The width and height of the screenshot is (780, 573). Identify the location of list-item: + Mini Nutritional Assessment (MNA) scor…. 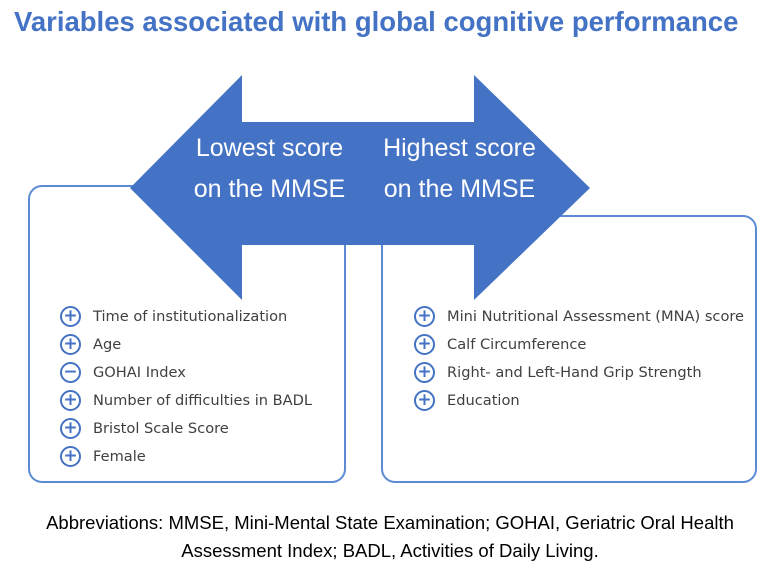
(579, 316).